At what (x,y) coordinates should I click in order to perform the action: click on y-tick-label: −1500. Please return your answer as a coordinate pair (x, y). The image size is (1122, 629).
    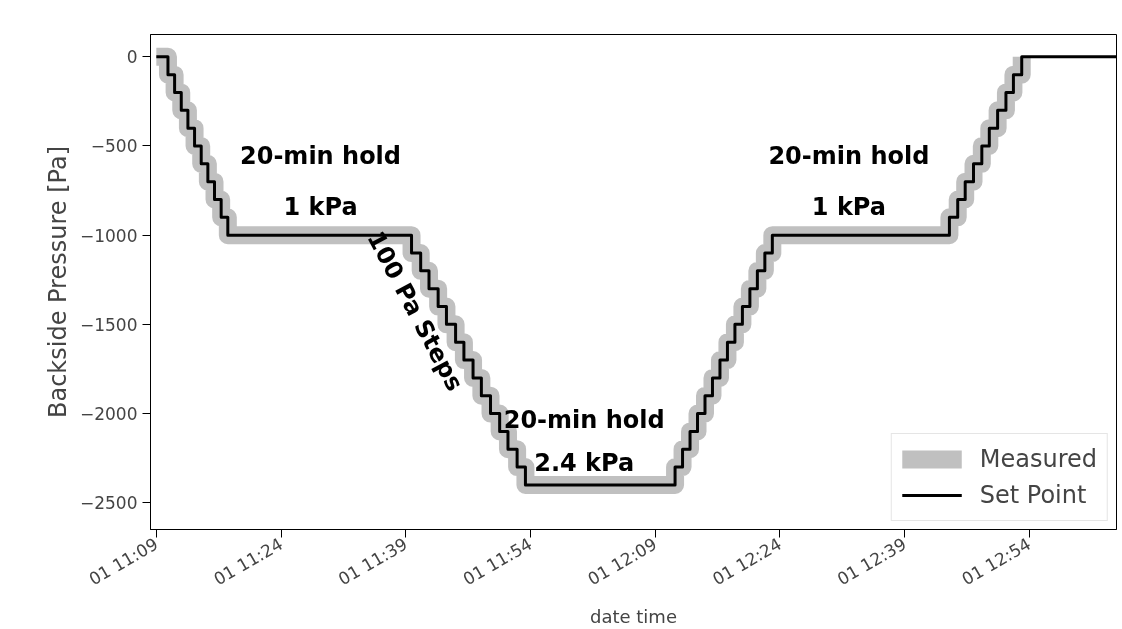
    Looking at the image, I should click on (108, 324).